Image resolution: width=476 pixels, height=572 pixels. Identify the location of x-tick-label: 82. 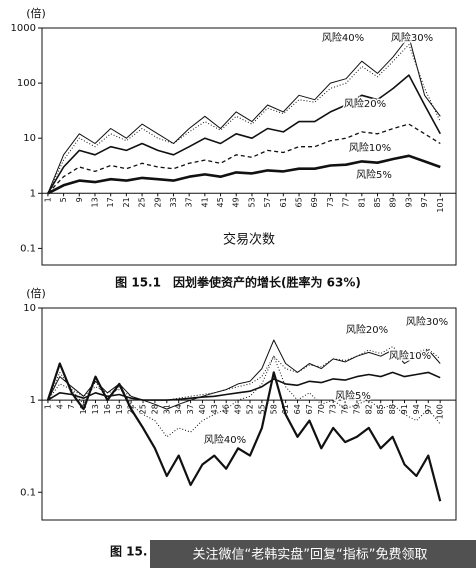
(368, 409).